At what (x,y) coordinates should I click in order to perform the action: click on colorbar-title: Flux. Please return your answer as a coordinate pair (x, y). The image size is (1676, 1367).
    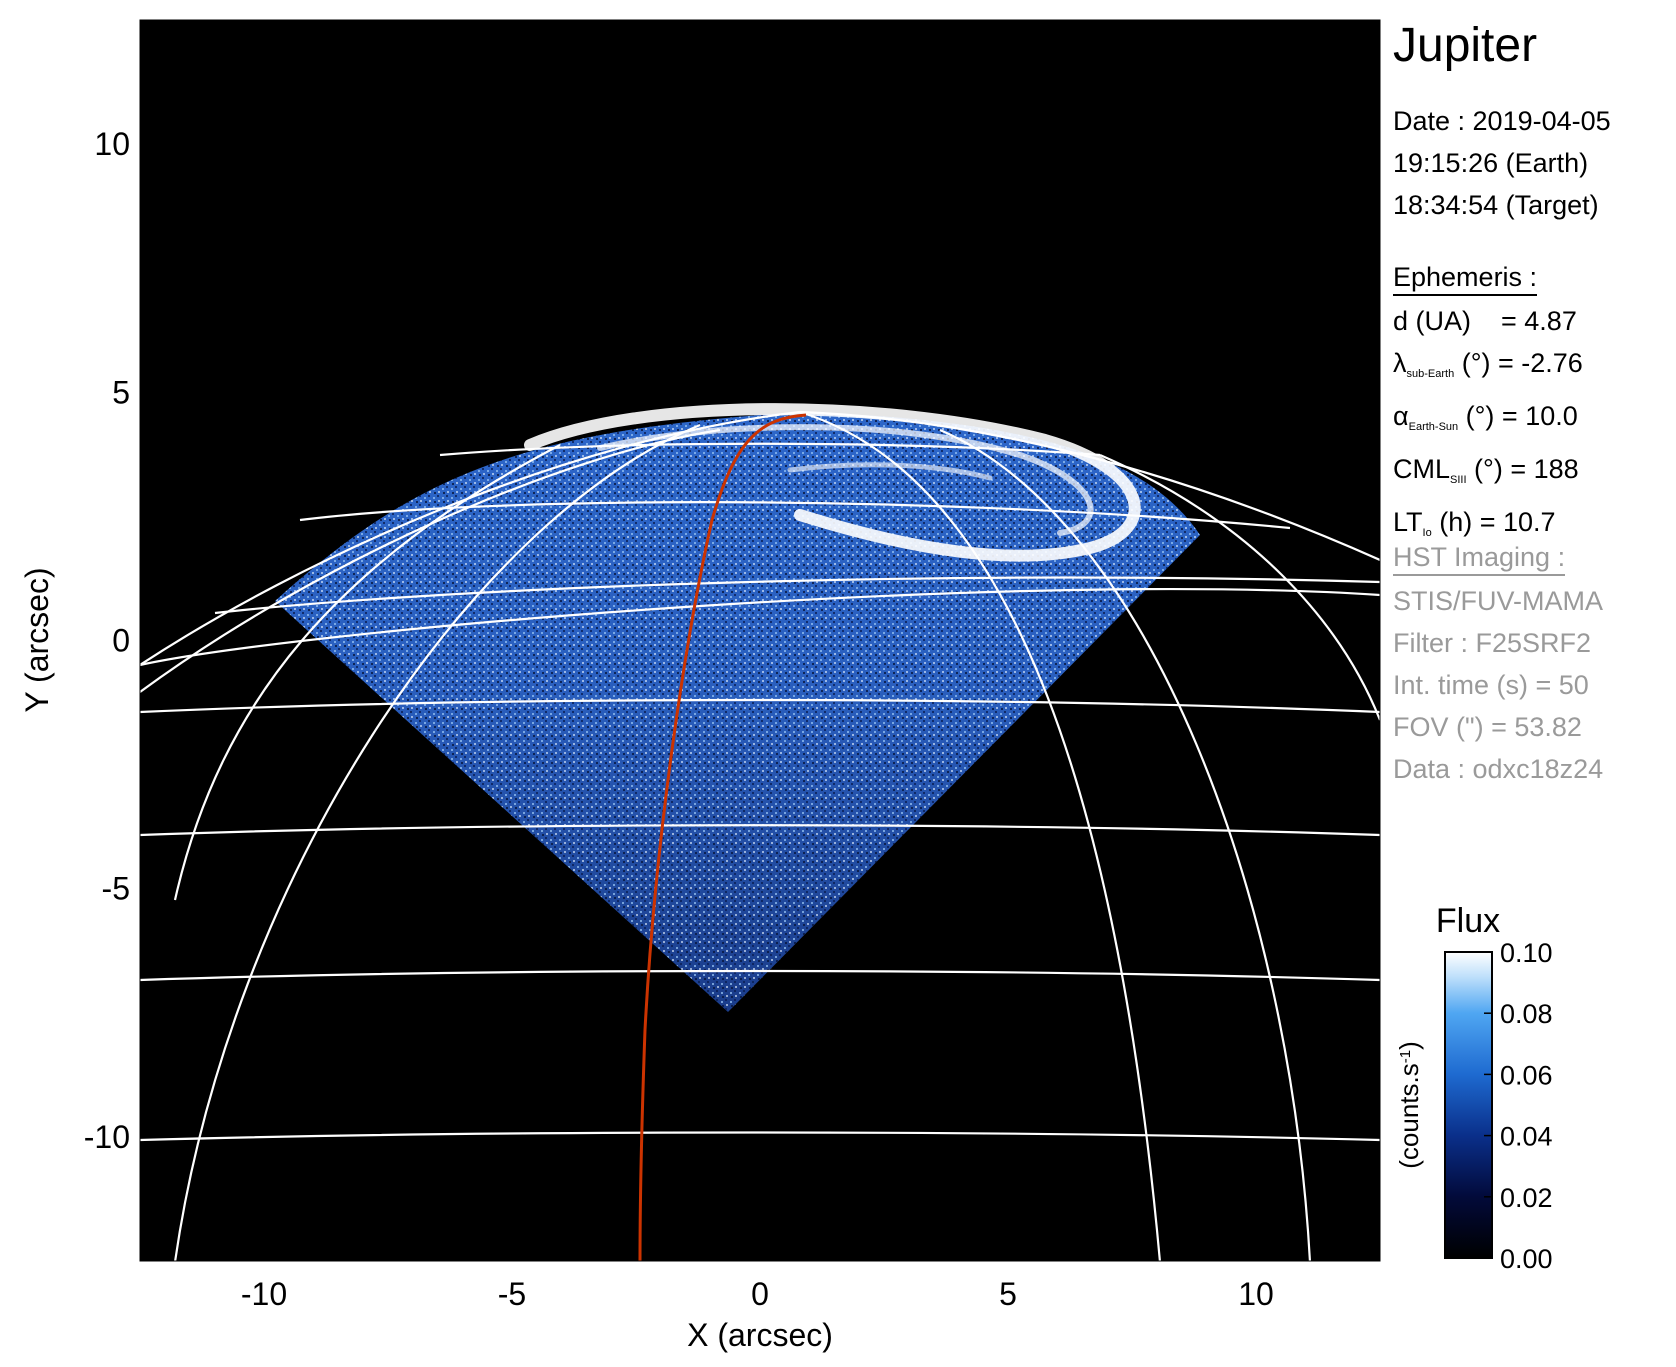
    Looking at the image, I should click on (1468, 921).